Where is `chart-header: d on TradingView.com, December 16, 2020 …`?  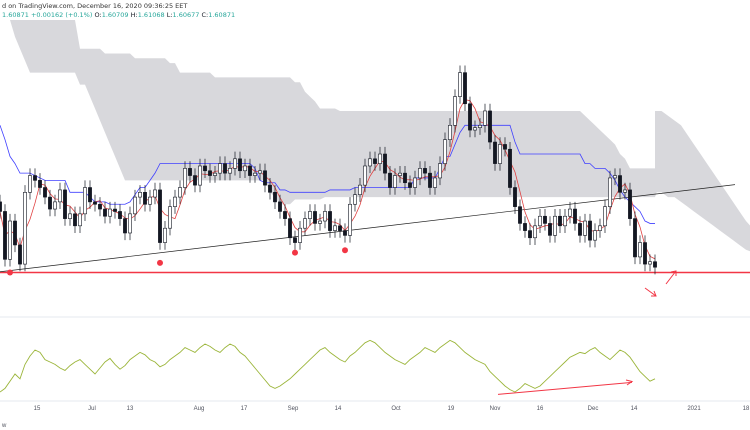
chart-header: d on TradingView.com, December 16, 2020 … is located at coordinates (375, 11).